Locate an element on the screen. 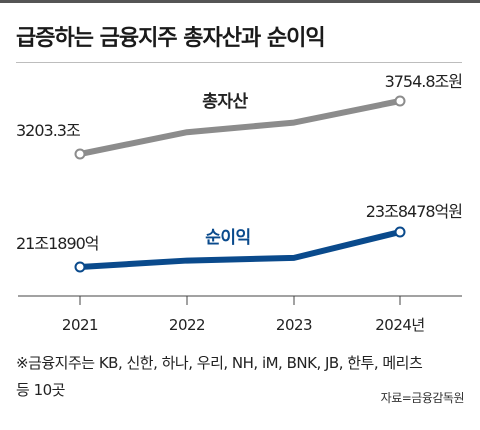 The width and height of the screenshot is (480, 430). x-tick-label: 2024년 is located at coordinates (399, 325).